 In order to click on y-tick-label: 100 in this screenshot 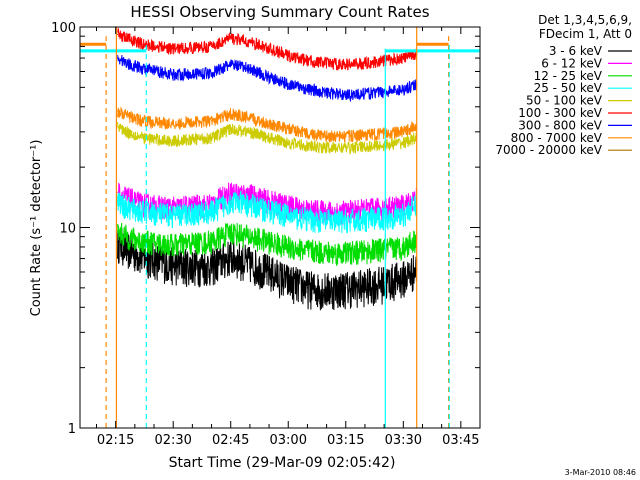, I will do `click(63, 28)`.